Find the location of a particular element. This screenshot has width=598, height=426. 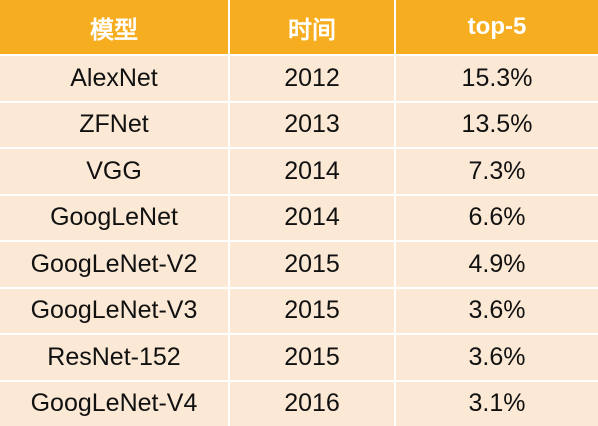

cell-top5: 3.1% is located at coordinates (497, 402).